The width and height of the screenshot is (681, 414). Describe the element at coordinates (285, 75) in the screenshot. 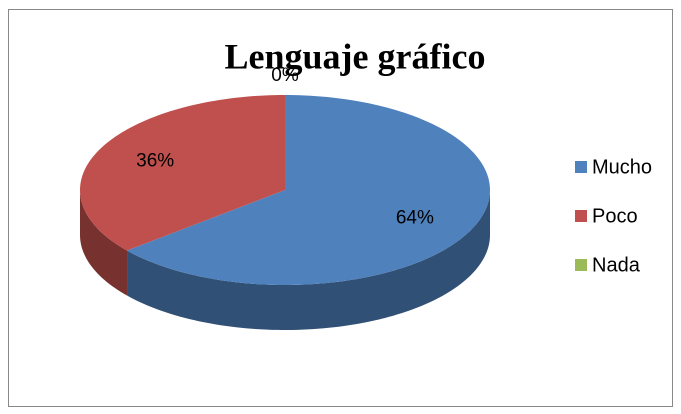

I see `data-label: 0%` at that location.